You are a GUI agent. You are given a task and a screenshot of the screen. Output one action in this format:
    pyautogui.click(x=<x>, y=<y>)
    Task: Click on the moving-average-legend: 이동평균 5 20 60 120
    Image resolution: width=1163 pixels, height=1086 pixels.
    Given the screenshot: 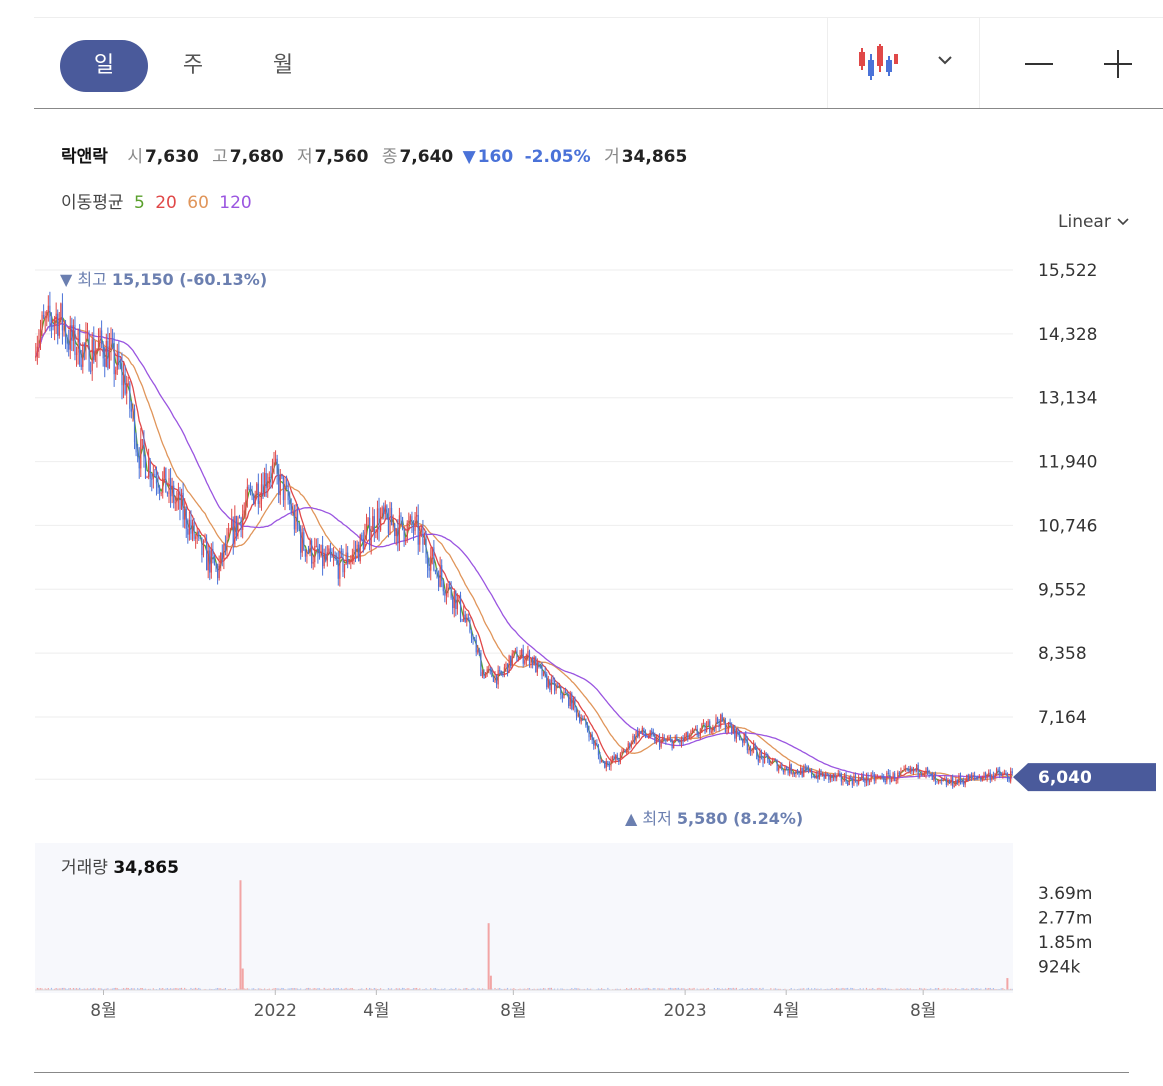 What is the action you would take?
    pyautogui.click(x=156, y=200)
    